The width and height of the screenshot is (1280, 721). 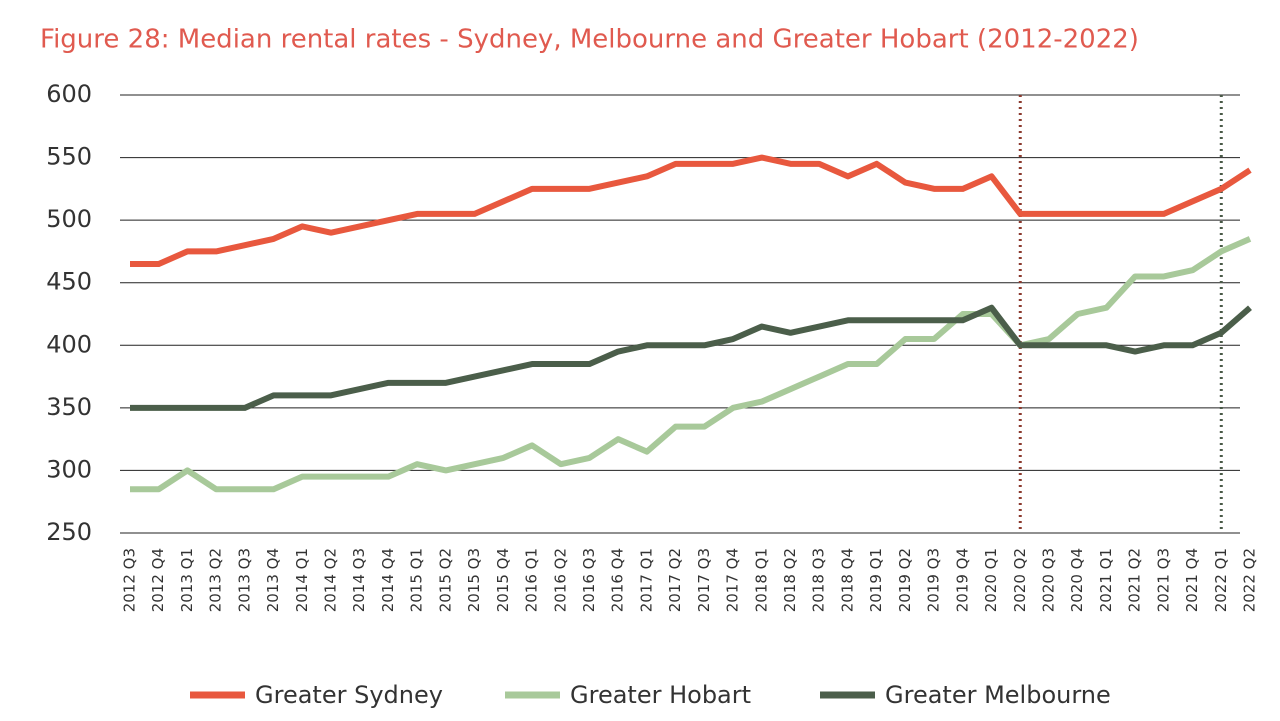 What do you see at coordinates (1250, 580) in the screenshot?
I see `x-tick-label: 2022 Q2` at bounding box center [1250, 580].